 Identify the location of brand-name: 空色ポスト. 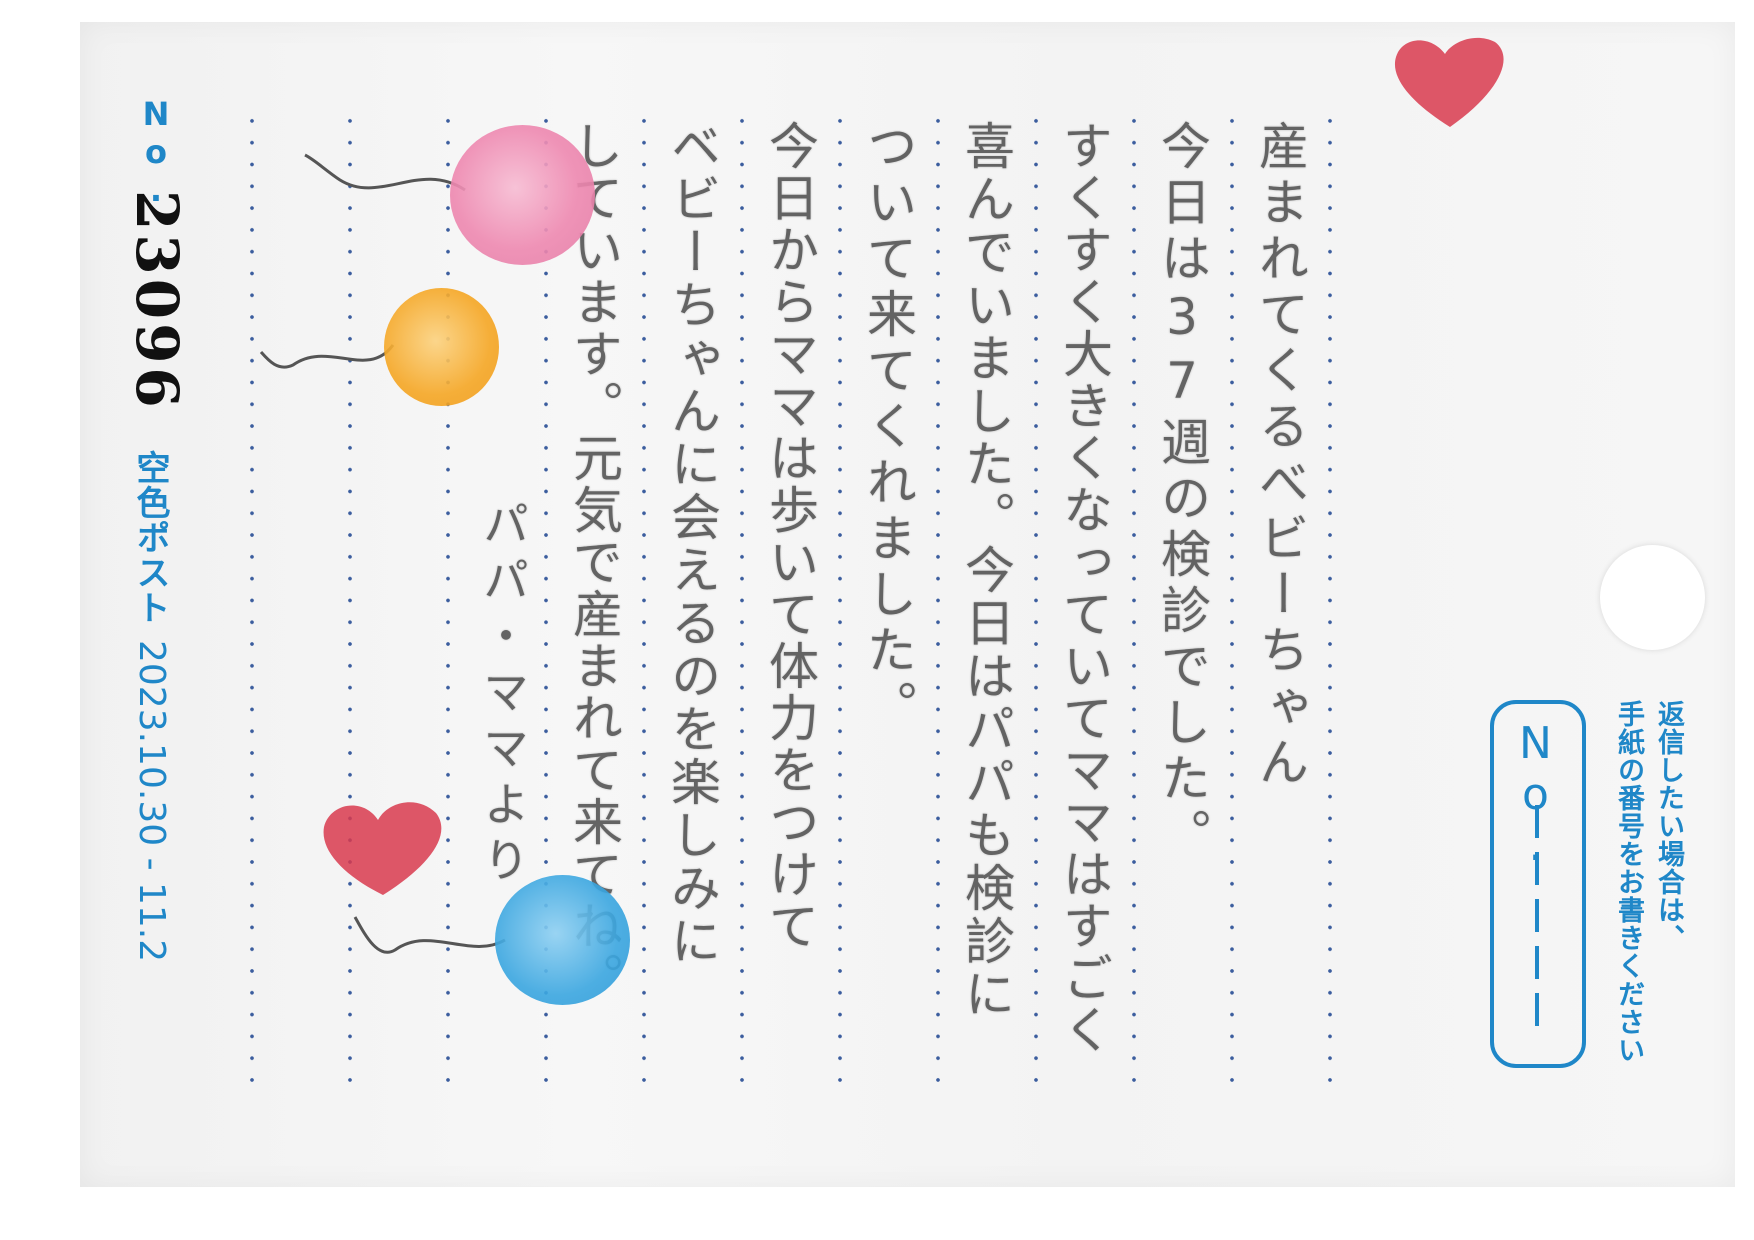
(150, 537).